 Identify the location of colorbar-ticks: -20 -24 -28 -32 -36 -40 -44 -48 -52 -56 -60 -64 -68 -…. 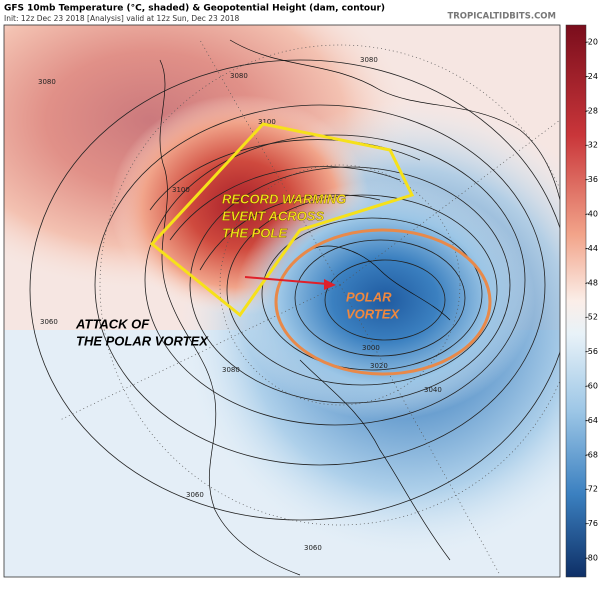
(591, 300).